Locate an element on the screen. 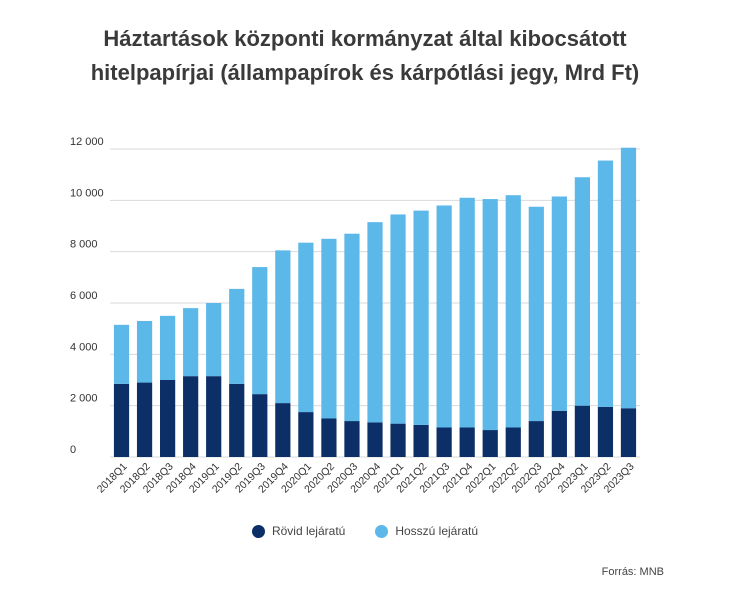 This screenshot has width=730, height=596. y-tick-label: 4 000 is located at coordinates (84, 347).